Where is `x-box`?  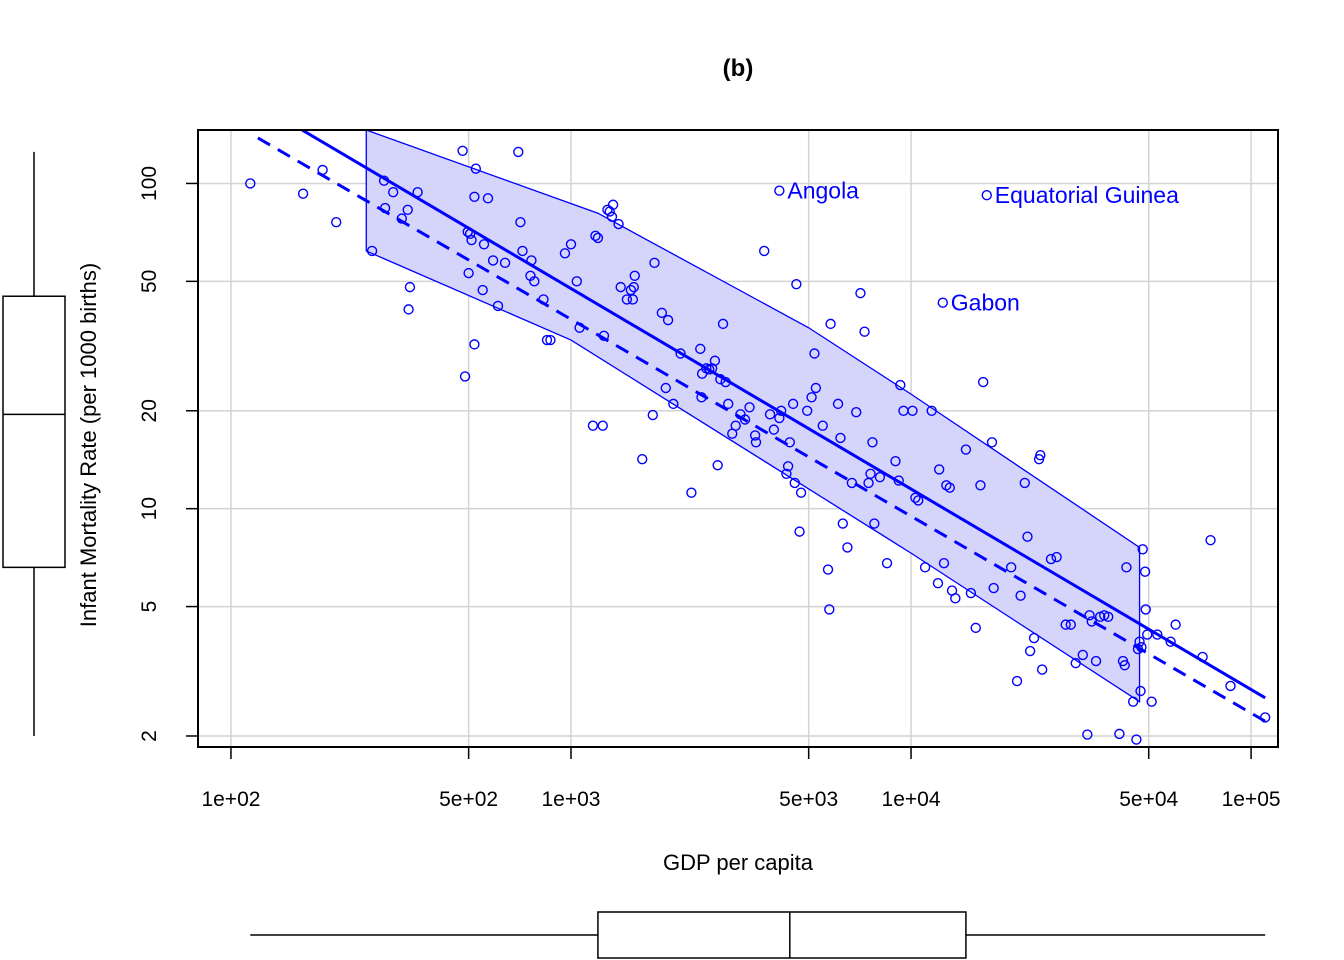
x-box is located at coordinates (782, 935).